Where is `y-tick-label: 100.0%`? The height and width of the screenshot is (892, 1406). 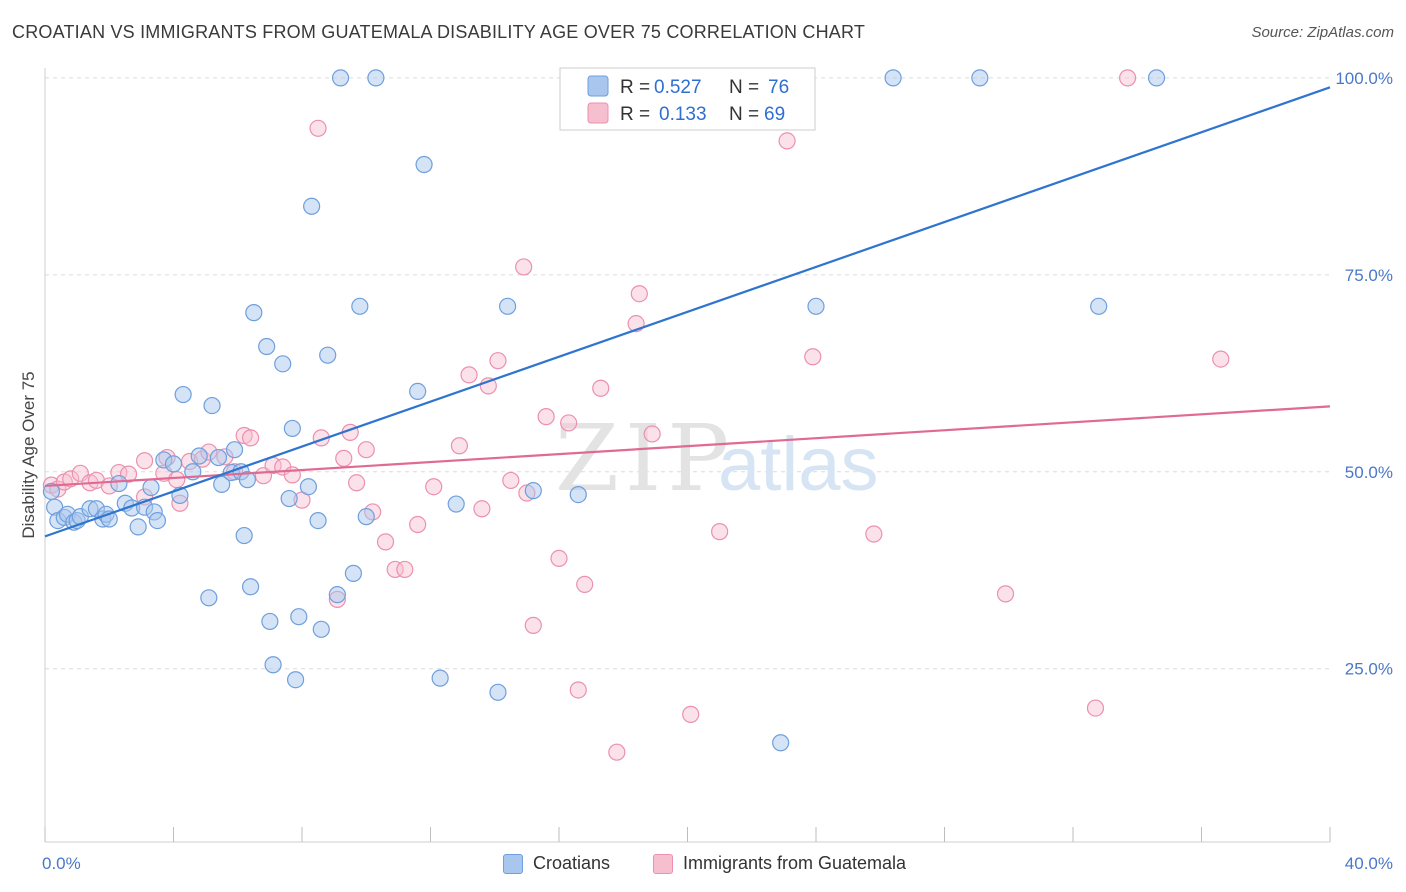
y-tick-label: 100.0% is located at coordinates (1364, 78).